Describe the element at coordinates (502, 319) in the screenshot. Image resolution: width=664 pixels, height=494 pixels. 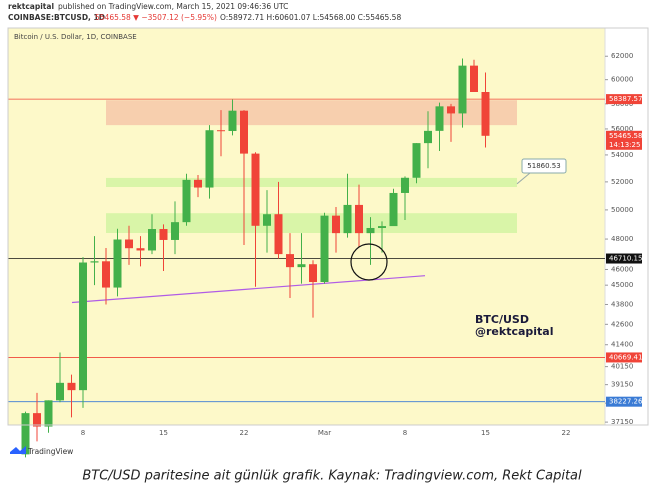
I see `watermark: BTC/USD` at that location.